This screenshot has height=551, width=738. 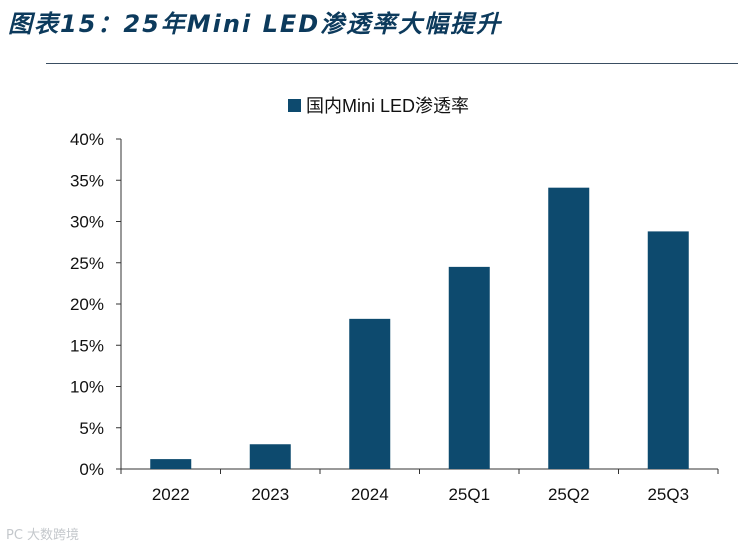 What do you see at coordinates (668, 350) in the screenshot?
I see `bar-25q3` at bounding box center [668, 350].